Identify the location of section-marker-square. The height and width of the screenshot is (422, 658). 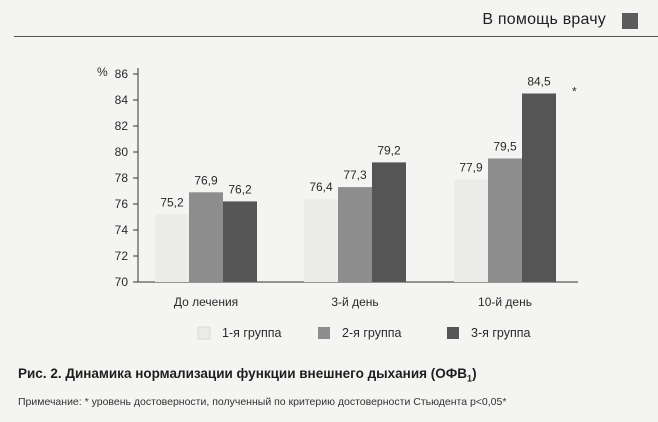
(630, 21).